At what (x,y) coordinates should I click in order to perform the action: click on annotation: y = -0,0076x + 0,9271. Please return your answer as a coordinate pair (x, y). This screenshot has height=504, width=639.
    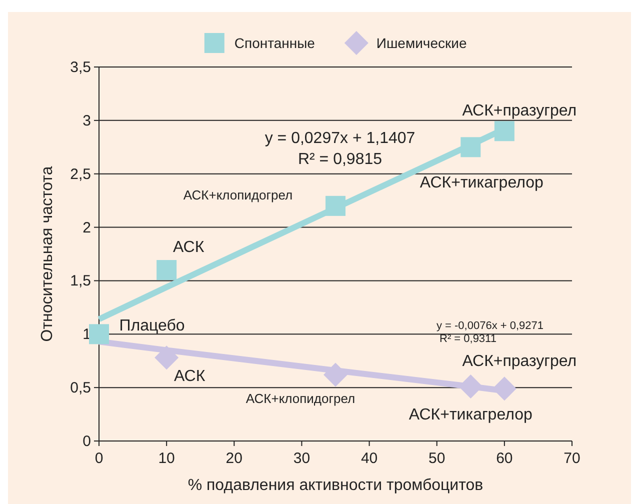
    Looking at the image, I should click on (490, 326).